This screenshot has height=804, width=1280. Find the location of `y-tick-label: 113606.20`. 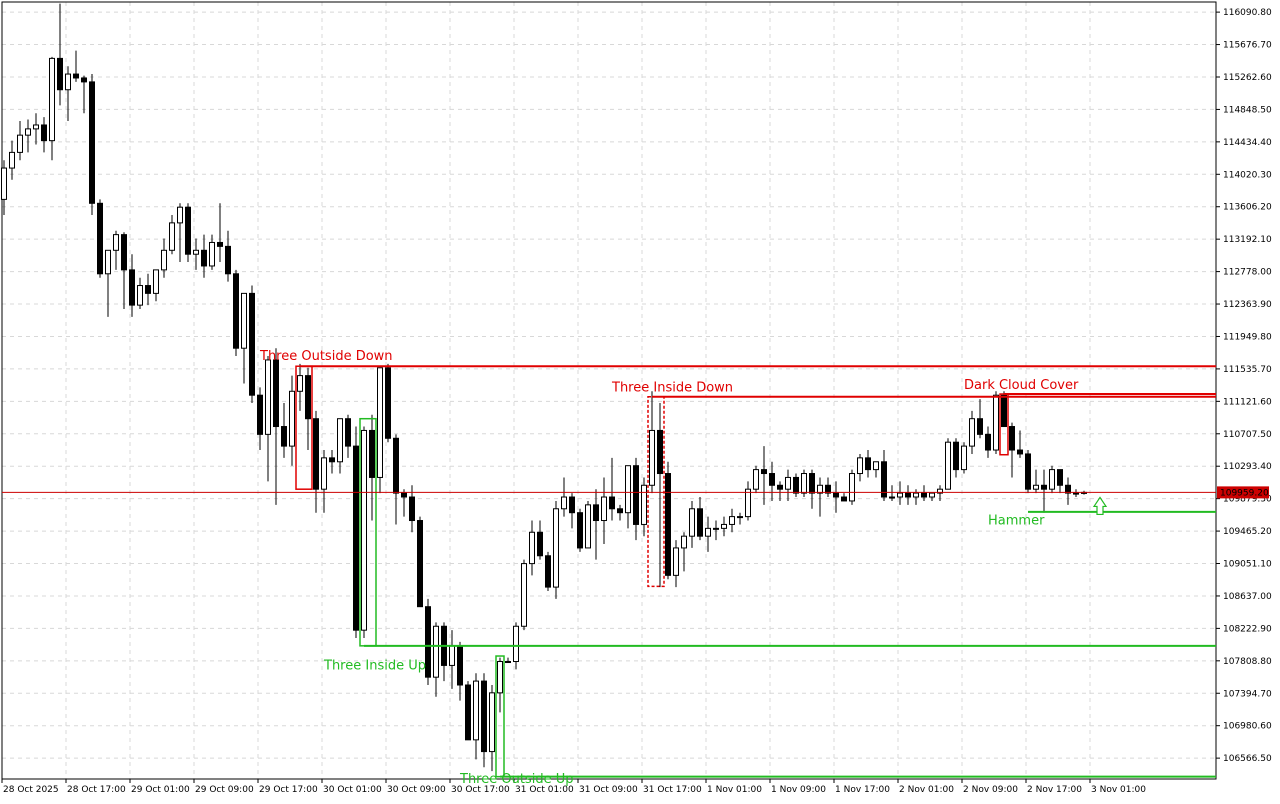

y-tick-label: 113606.20 is located at coordinates (1247, 208).